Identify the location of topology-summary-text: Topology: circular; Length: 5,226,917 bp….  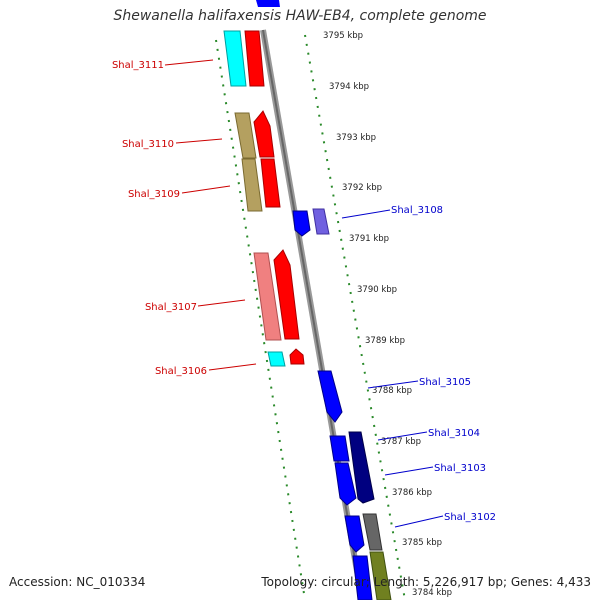
(426, 582).